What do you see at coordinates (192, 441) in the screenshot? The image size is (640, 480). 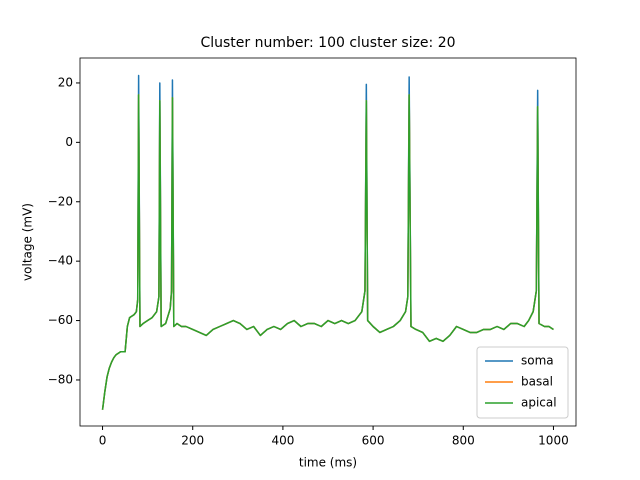 I see `x-tick-label: 200` at bounding box center [192, 441].